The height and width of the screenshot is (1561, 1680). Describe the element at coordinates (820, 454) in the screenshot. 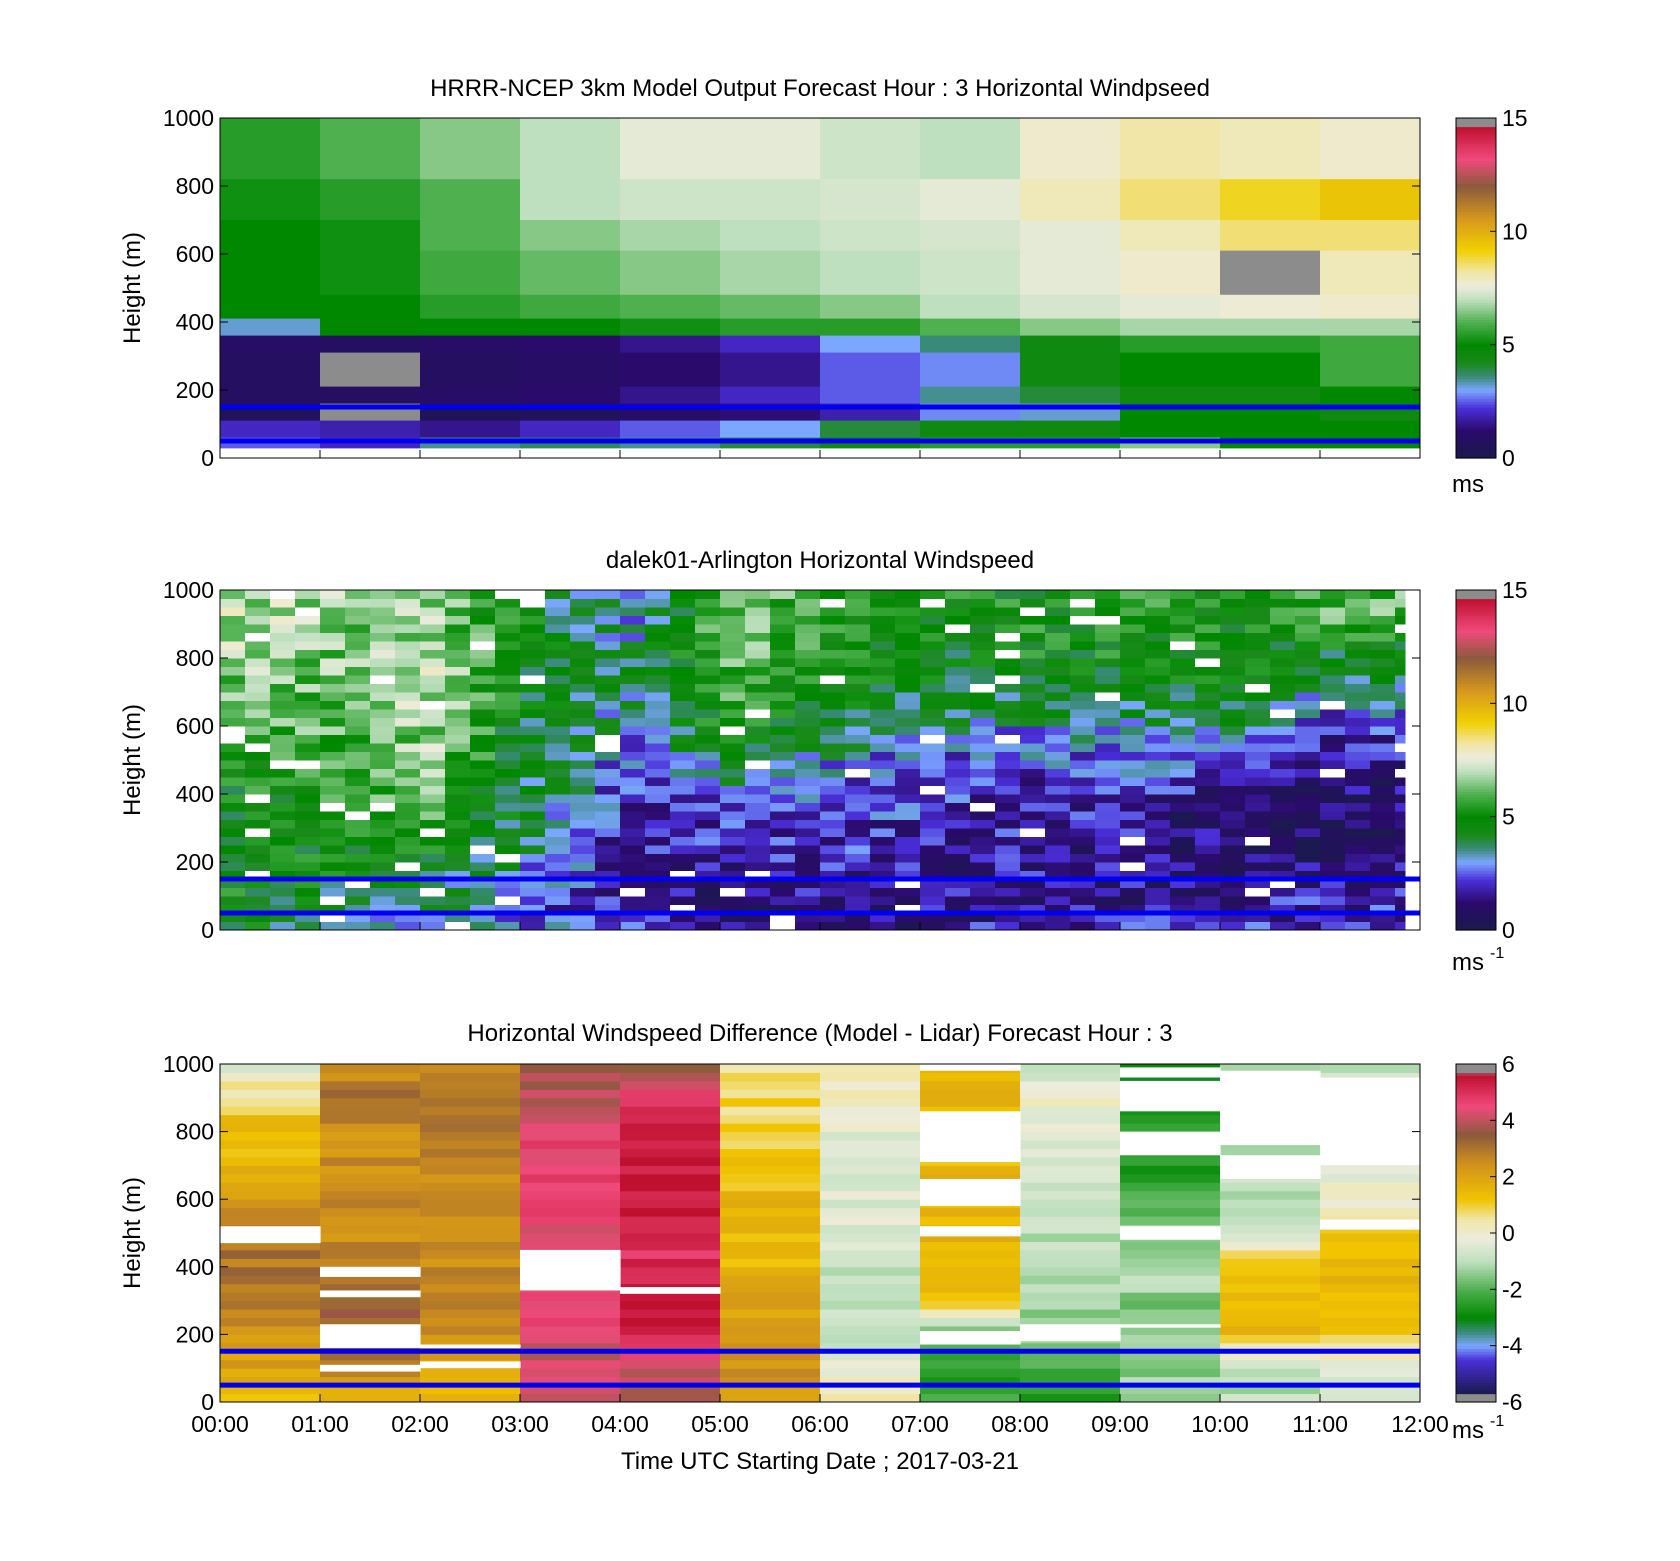

I see `panel-model-x-axis` at that location.